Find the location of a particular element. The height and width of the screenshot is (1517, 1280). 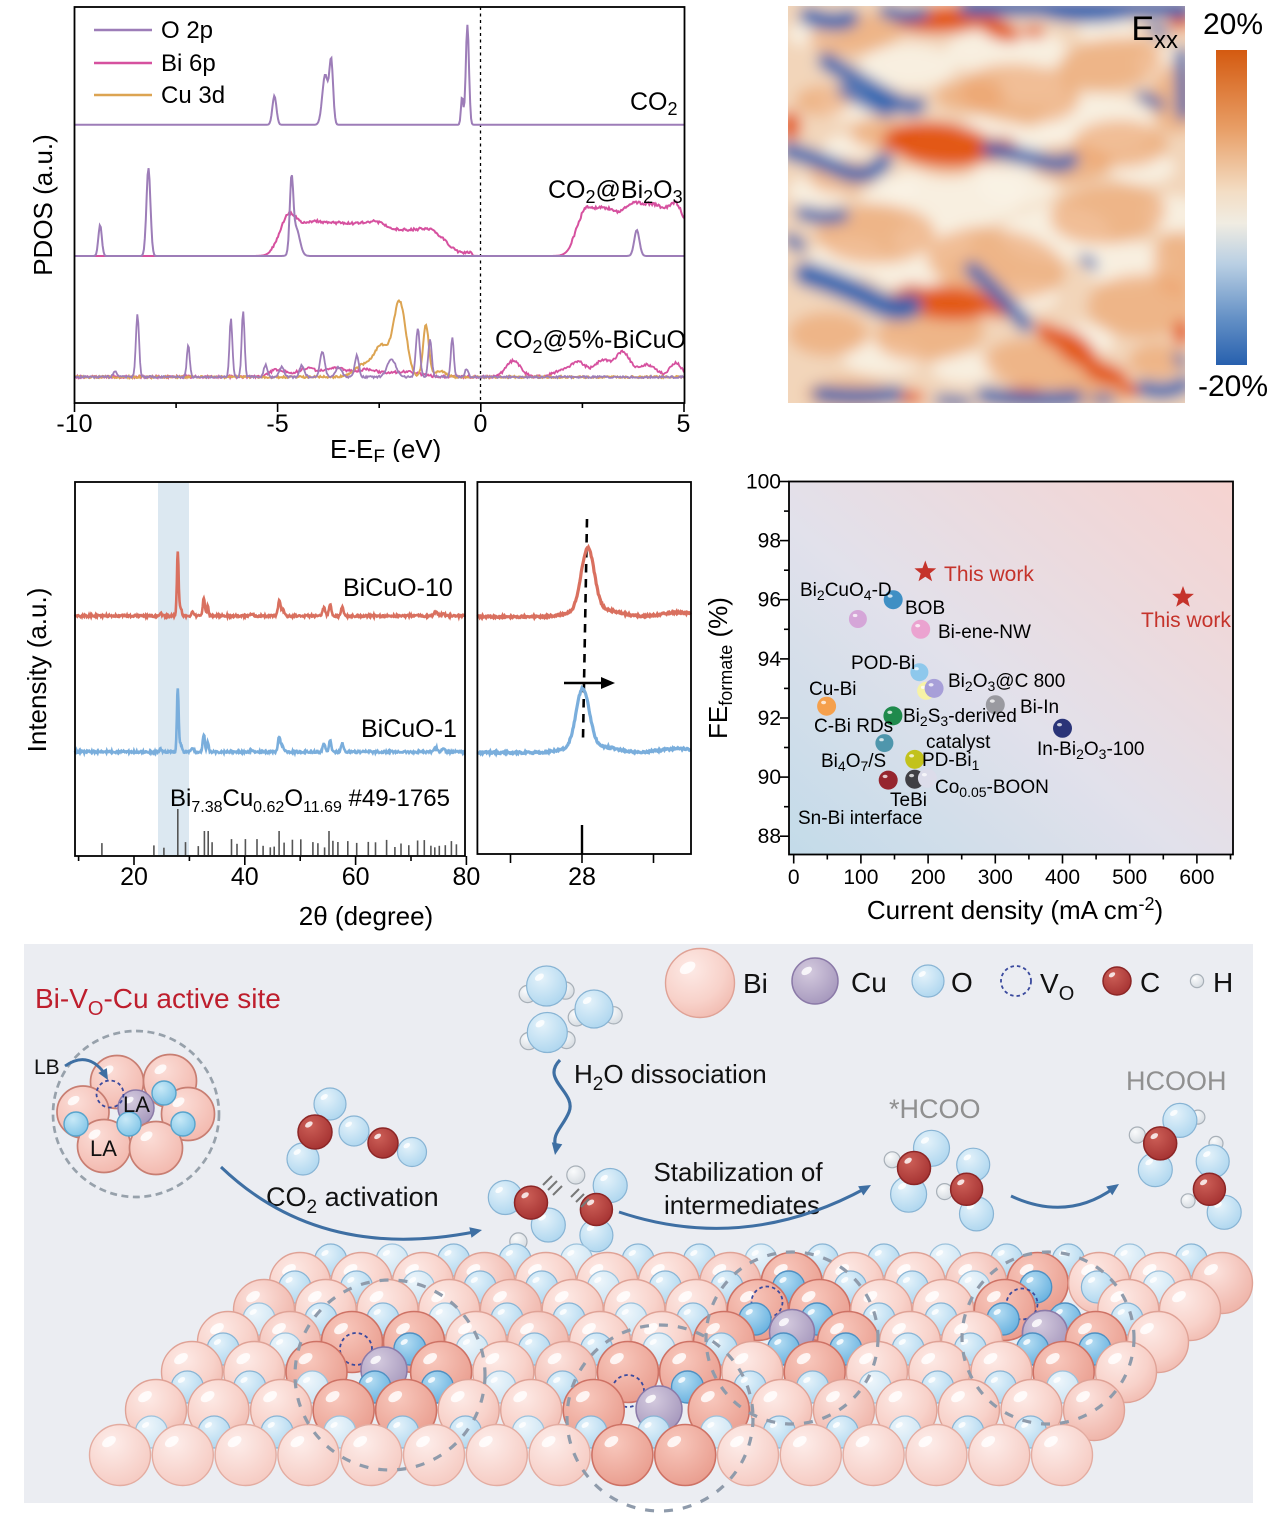

svg-text: Bi 6p is located at coordinates (188, 63).